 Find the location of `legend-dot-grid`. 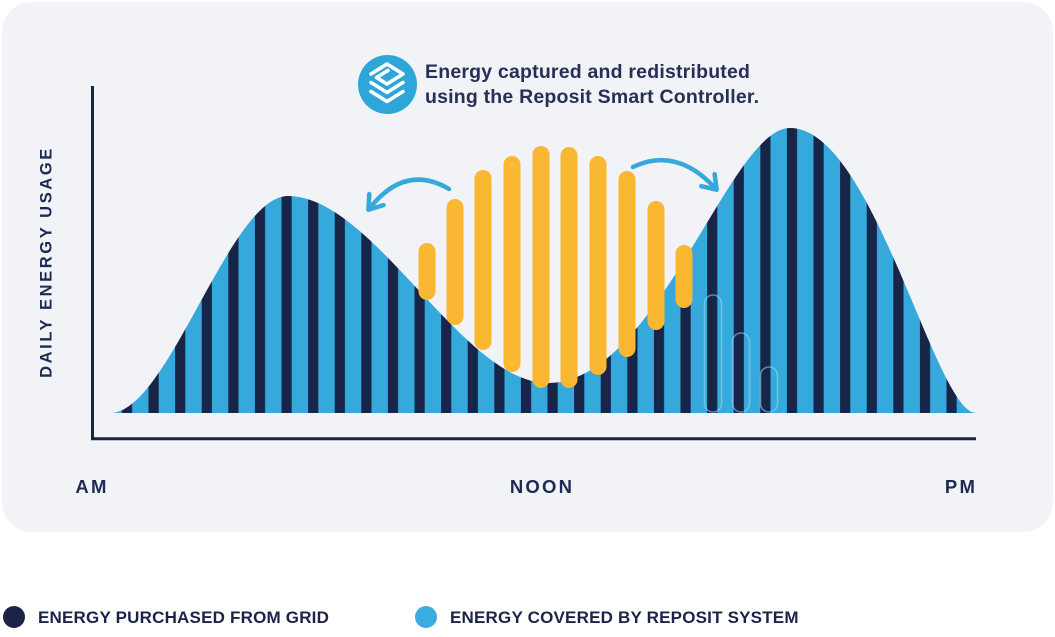

legend-dot-grid is located at coordinates (14, 617).